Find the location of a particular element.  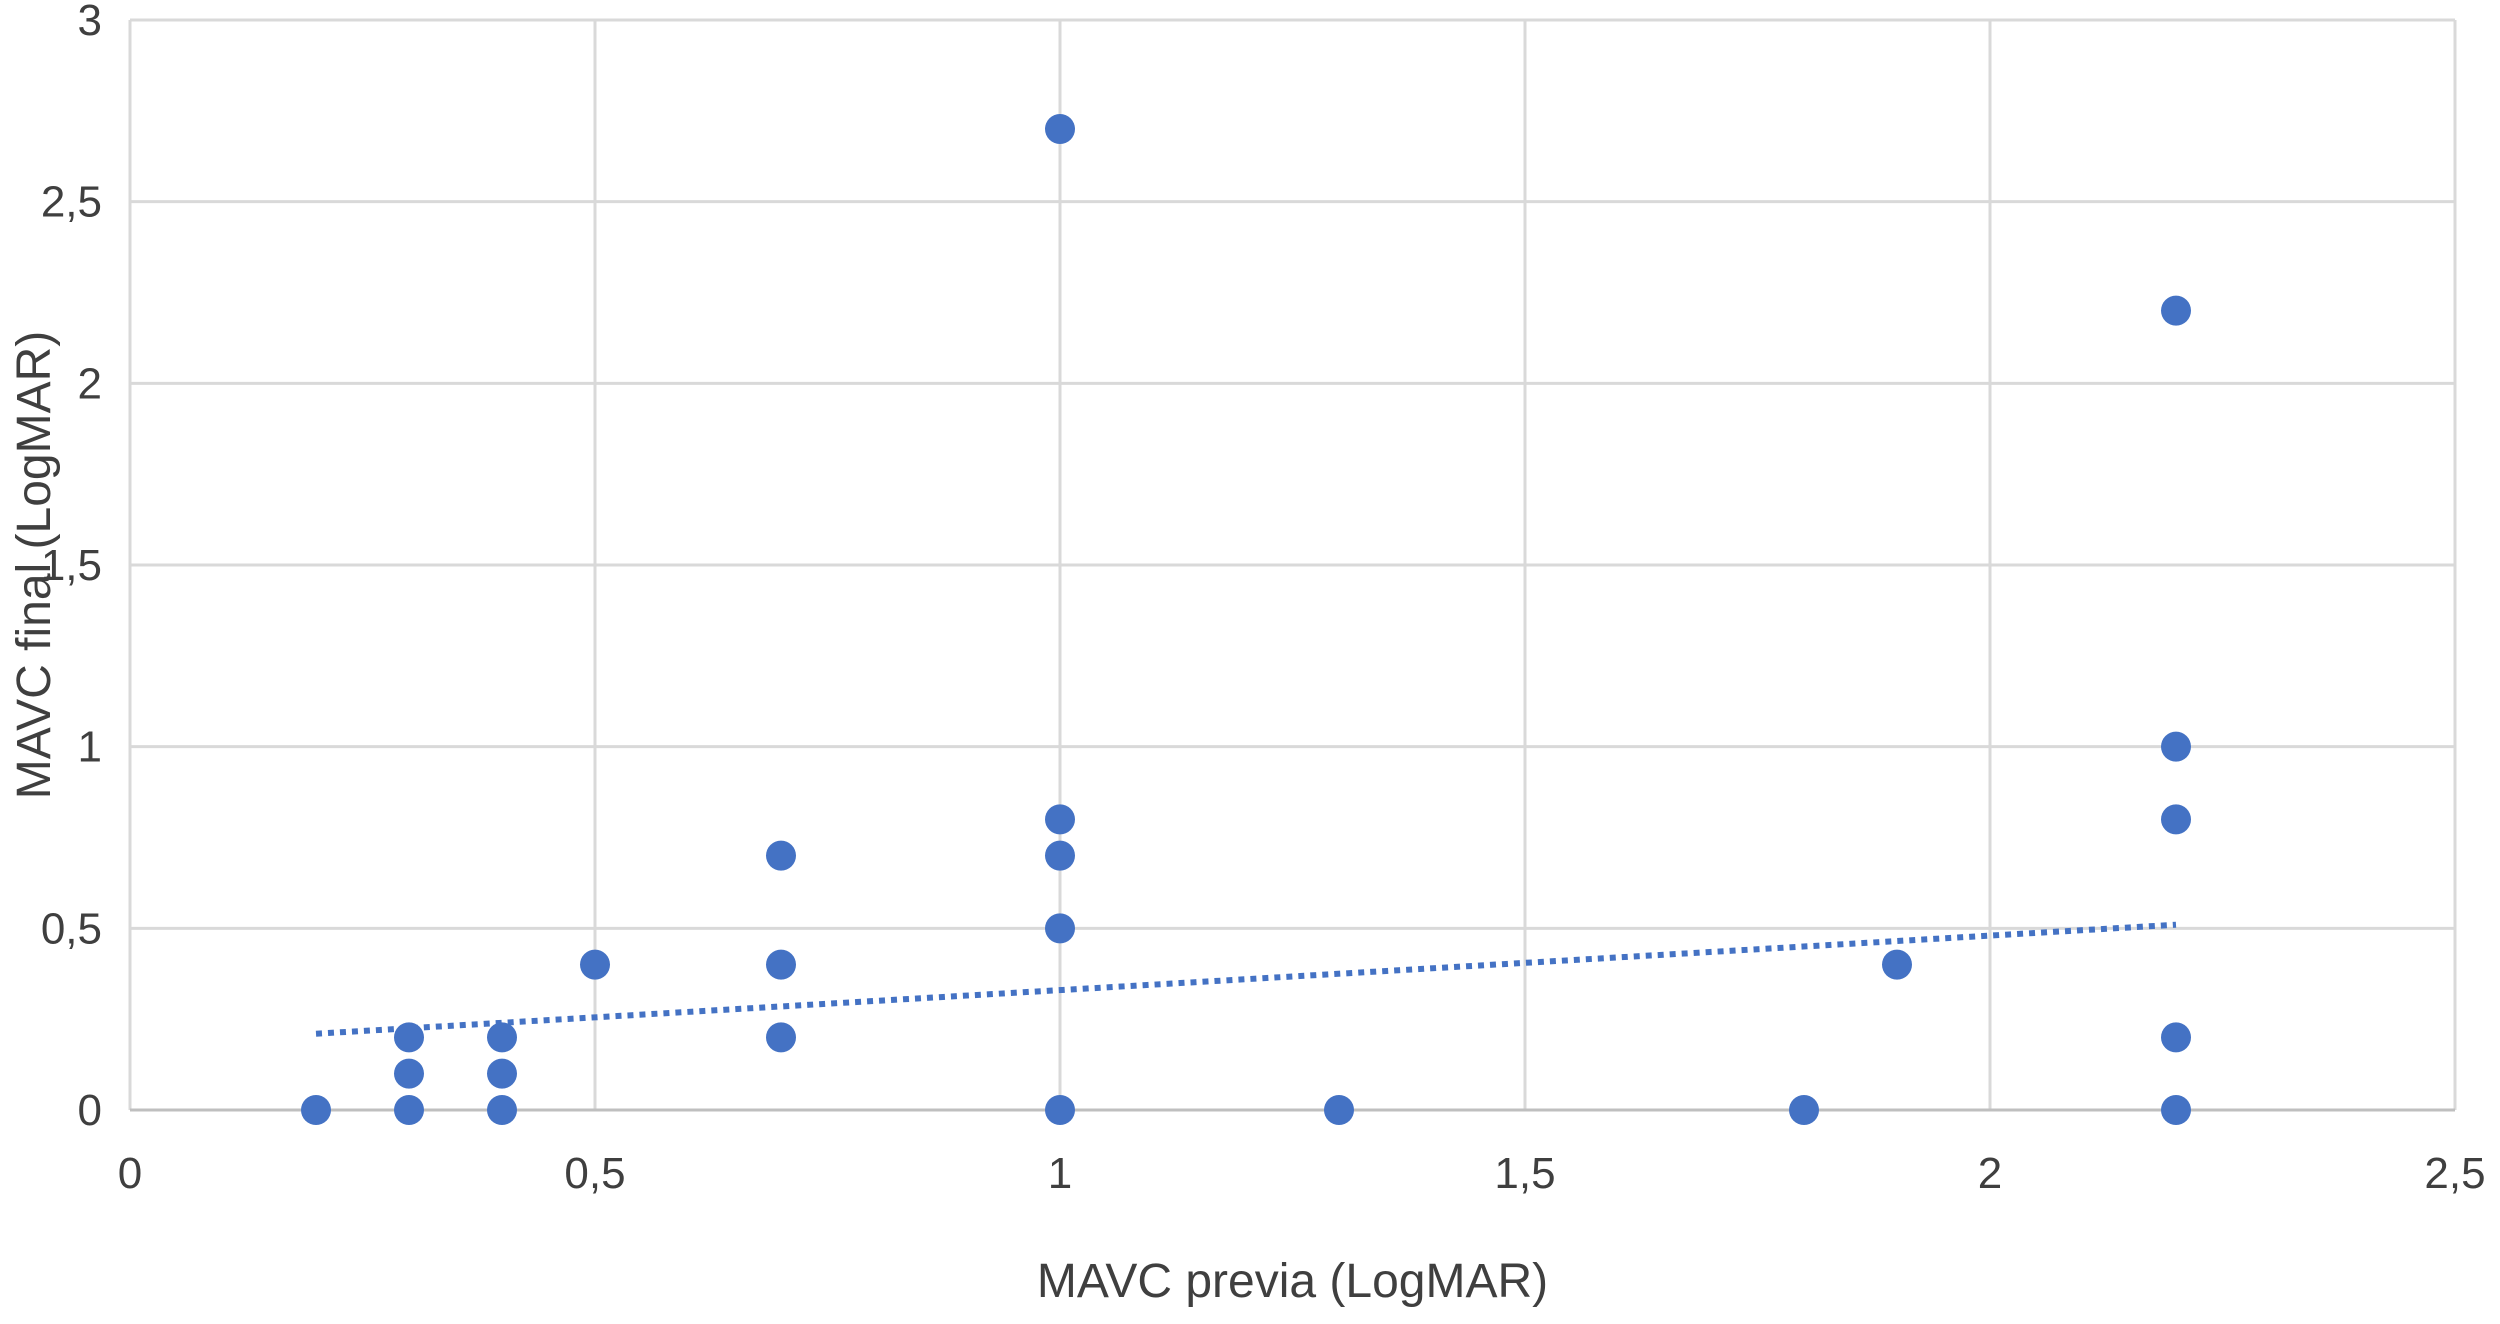

trendline is located at coordinates (1246, 979).